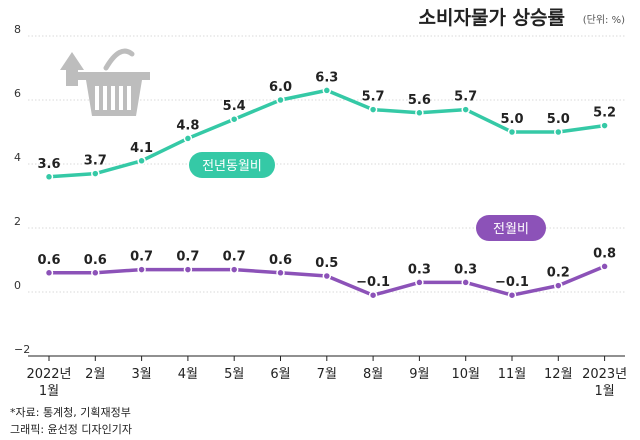  What do you see at coordinates (17, 93) in the screenshot?
I see `y-tick-label: 6` at bounding box center [17, 93].